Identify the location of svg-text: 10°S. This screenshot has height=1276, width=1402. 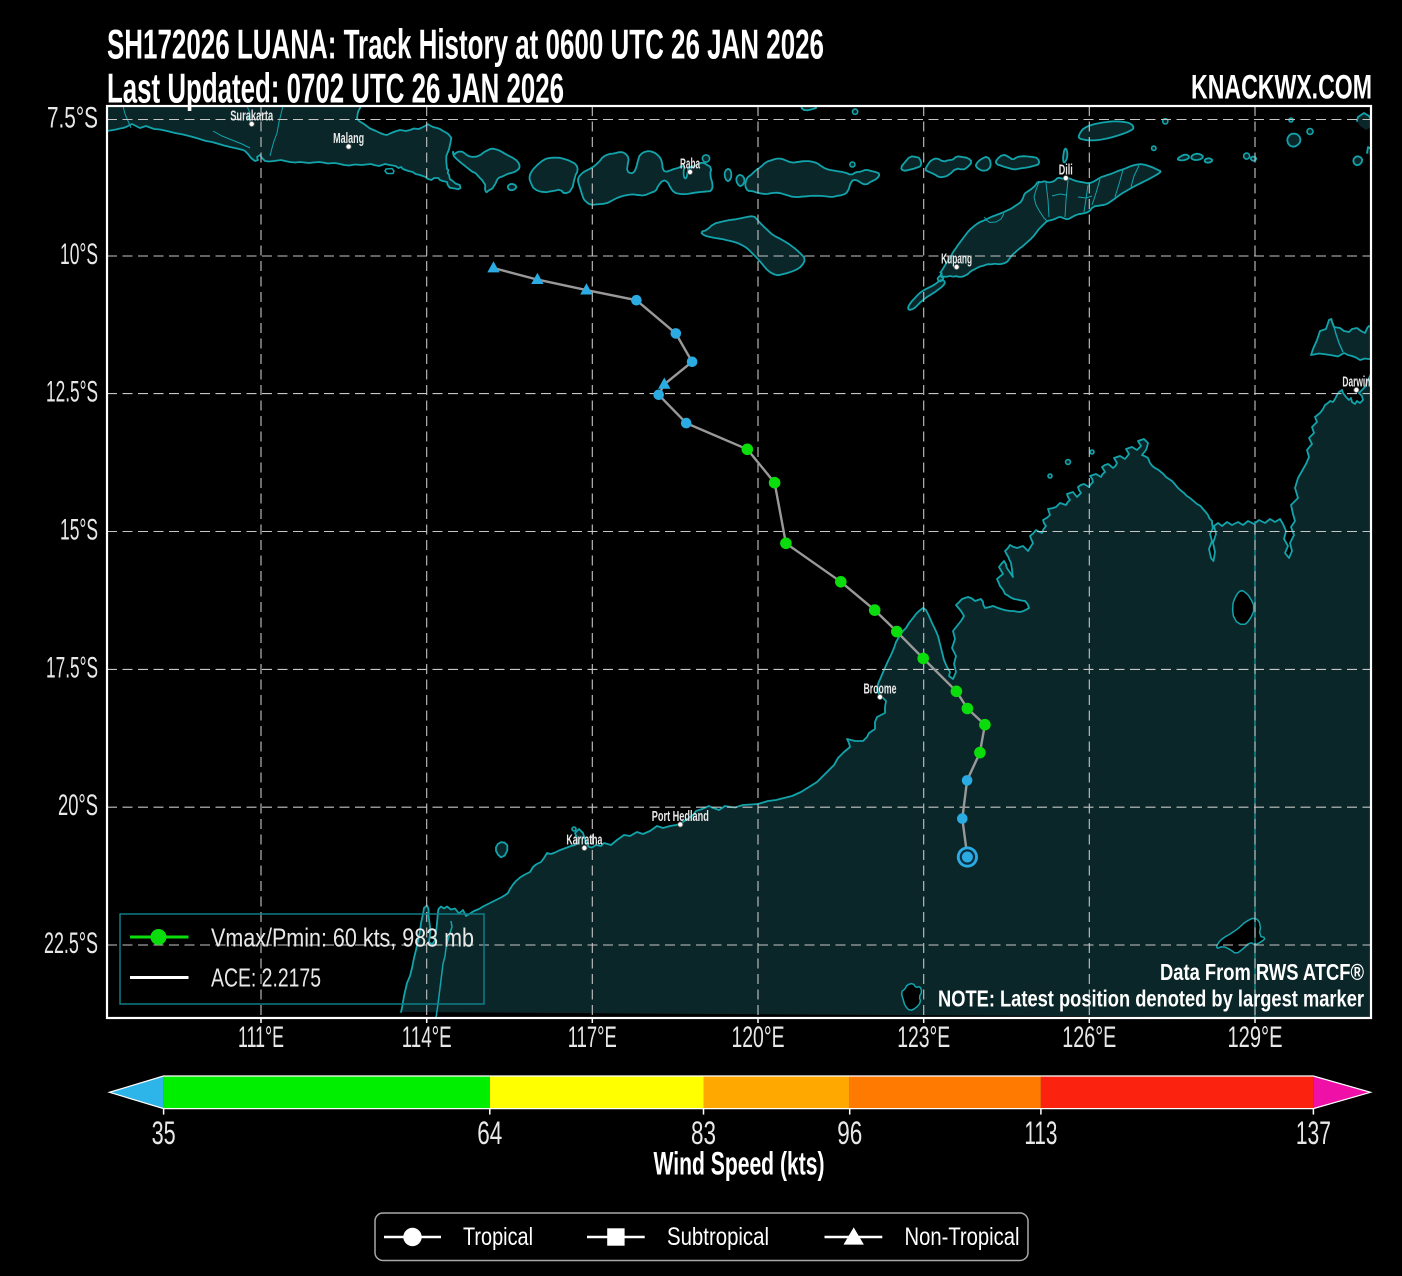
(79, 254).